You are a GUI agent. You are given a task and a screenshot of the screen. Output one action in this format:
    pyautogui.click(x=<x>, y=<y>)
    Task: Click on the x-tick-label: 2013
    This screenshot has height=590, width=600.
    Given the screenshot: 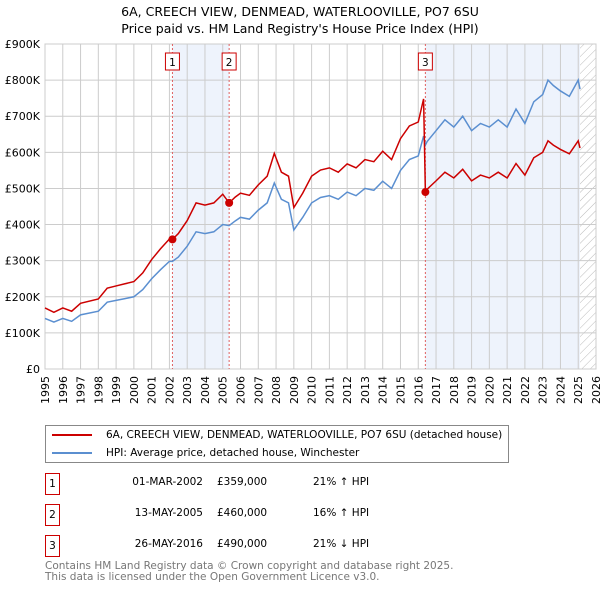 What is the action you would take?
    pyautogui.click(x=365, y=390)
    